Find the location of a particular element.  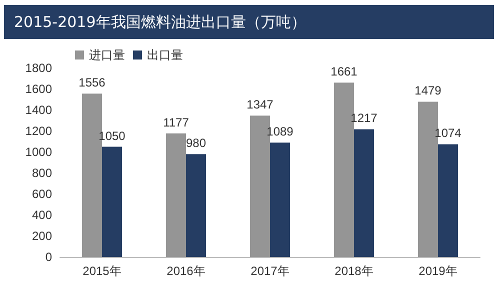

y-tick-label: 200 is located at coordinates (42, 236).